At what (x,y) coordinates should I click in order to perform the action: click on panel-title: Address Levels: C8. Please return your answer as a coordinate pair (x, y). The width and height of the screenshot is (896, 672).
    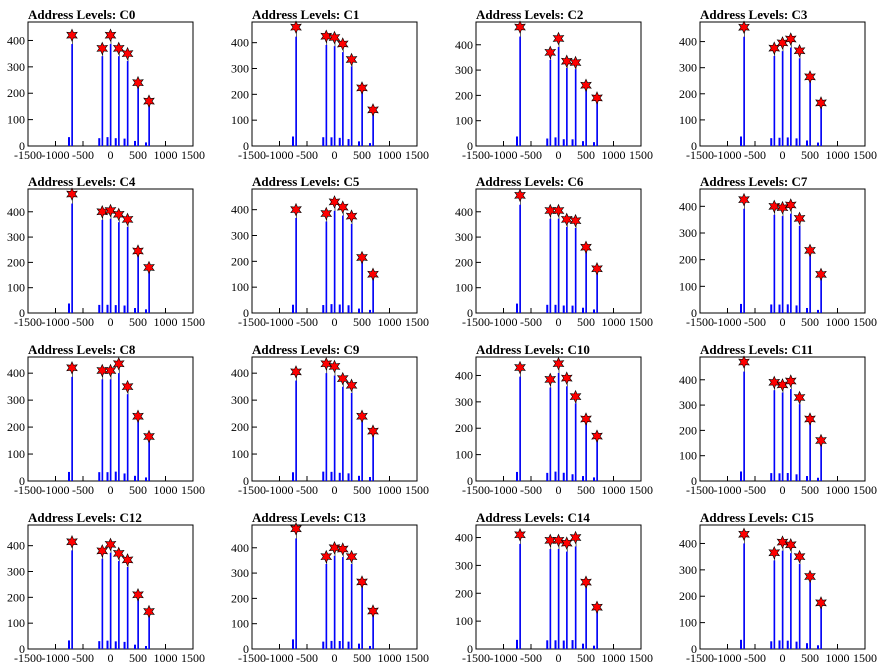
    Looking at the image, I should click on (82, 349).